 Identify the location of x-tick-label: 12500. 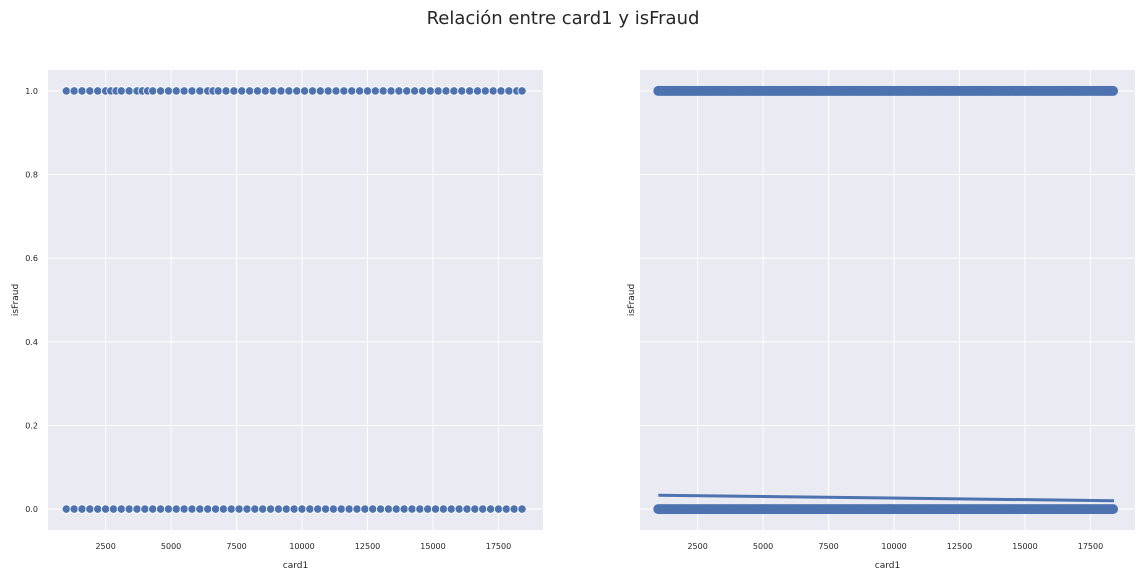
(367, 546).